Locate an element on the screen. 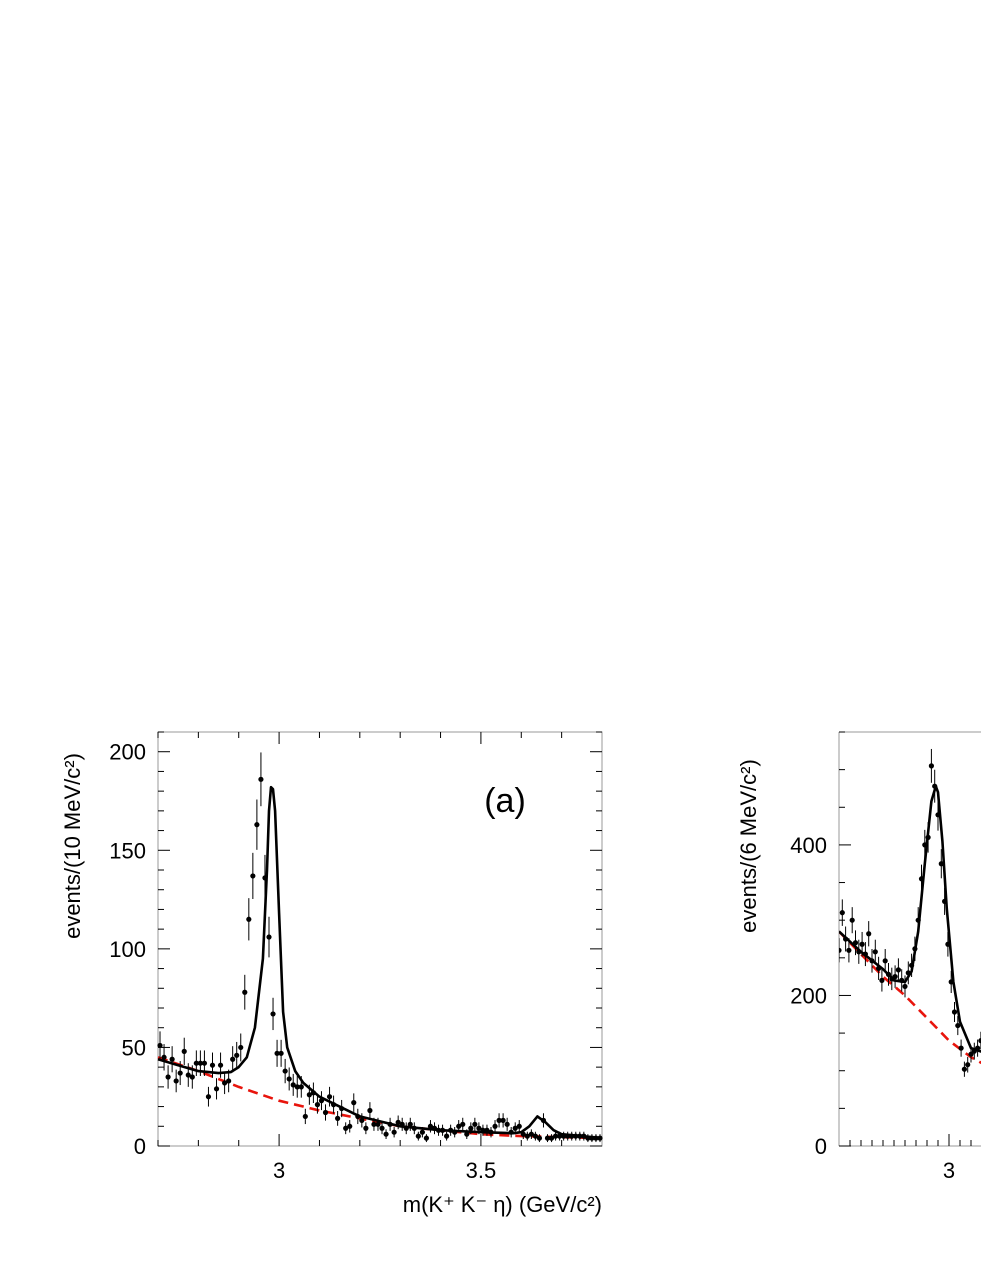 The width and height of the screenshot is (981, 1274). y-tick-label: 400 is located at coordinates (808, 845).